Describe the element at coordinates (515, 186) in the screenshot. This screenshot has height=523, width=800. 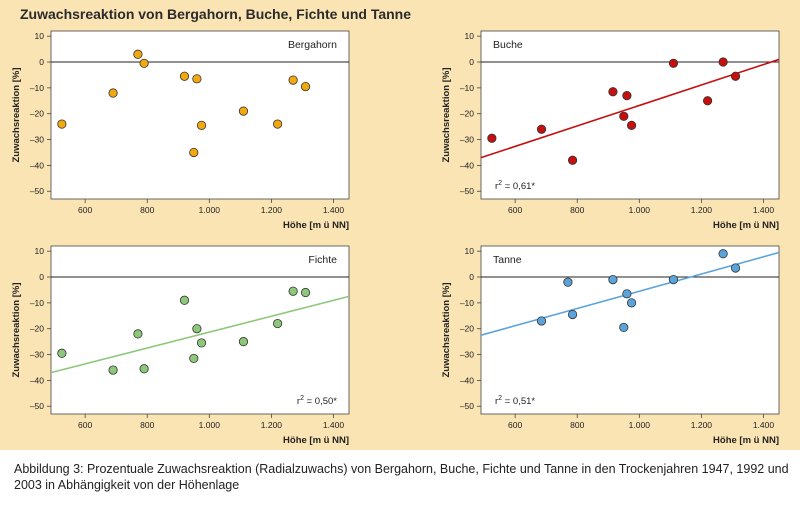
I see `r-squared-label: r2 = 0,61*` at that location.